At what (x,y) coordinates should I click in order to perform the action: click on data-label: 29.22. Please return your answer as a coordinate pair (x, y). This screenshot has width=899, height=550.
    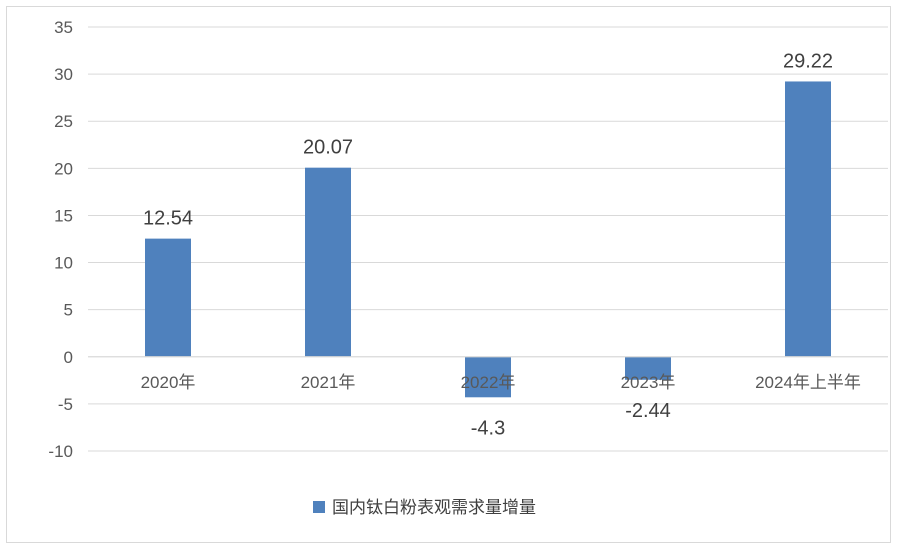
    Looking at the image, I should click on (808, 61).